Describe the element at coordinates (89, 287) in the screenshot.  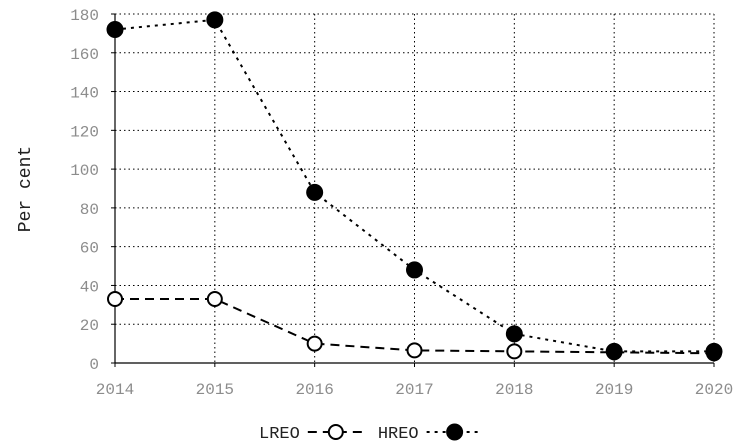
I see `y-tick-label-40: 40` at that location.